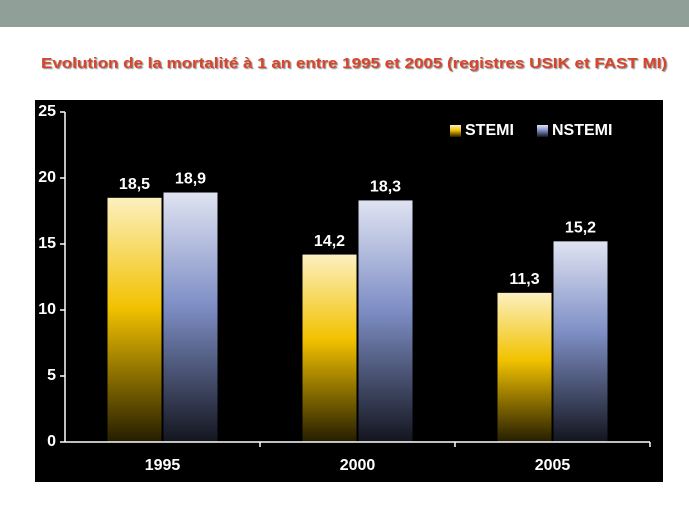 This screenshot has height=517, width=689. I want to click on value-label: 11,3, so click(524, 279).